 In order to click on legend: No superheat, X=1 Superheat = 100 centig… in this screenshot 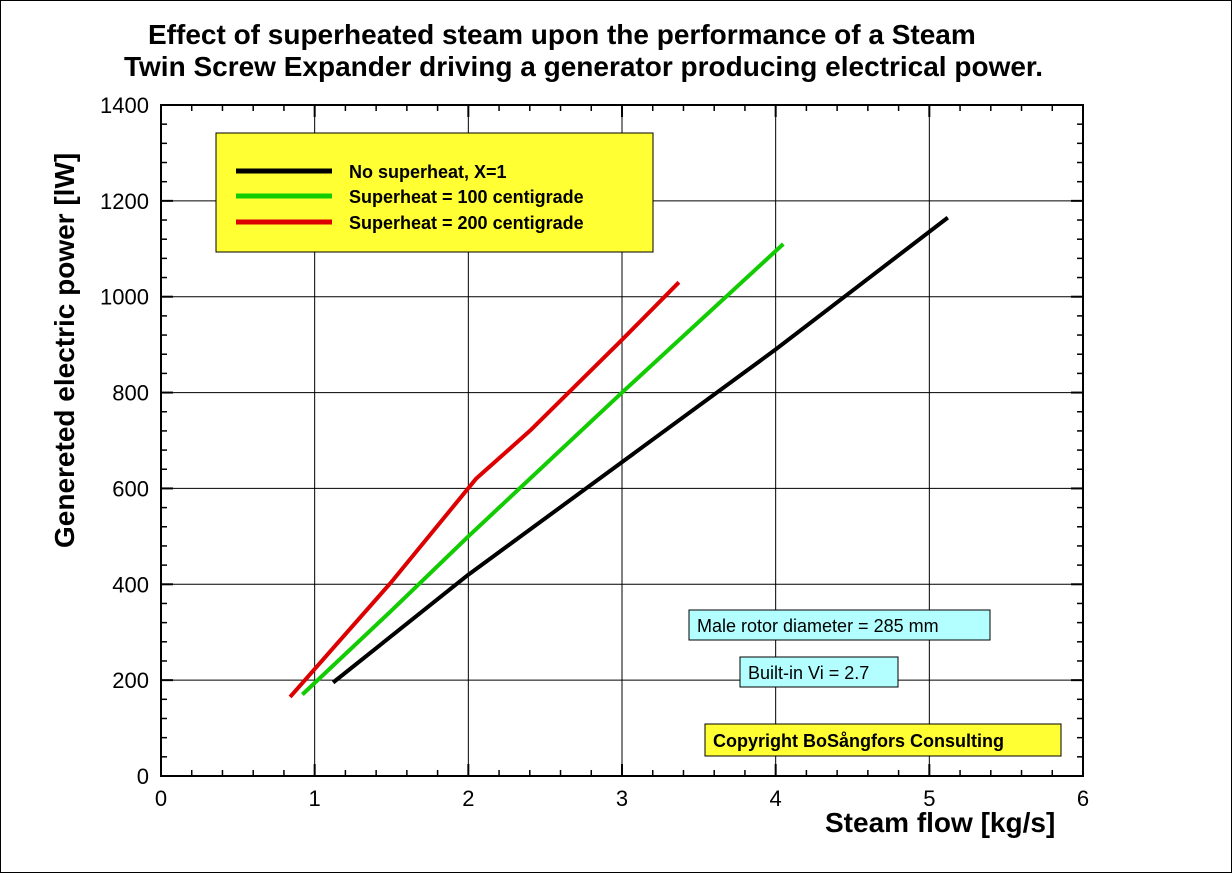, I will do `click(434, 192)`.